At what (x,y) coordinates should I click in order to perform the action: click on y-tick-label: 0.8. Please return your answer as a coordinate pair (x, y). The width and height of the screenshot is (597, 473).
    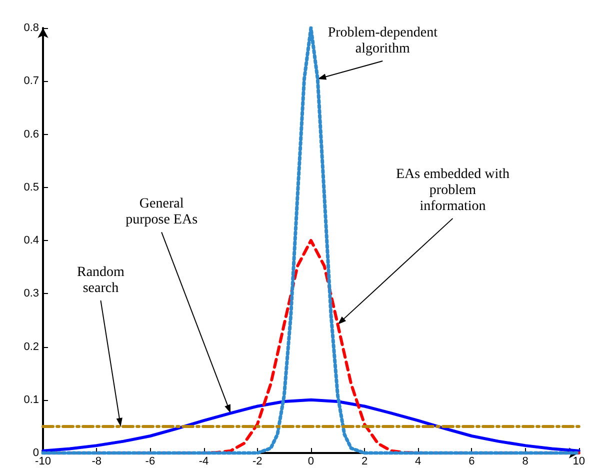
    Looking at the image, I should click on (31, 28).